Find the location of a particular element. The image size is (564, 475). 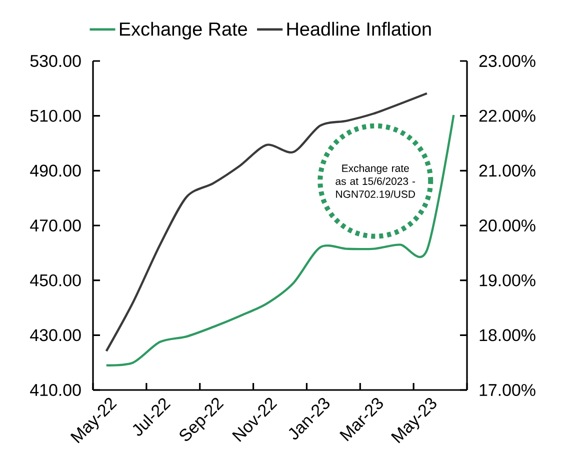

y2-tick-label: 17.00% is located at coordinates (508, 390).